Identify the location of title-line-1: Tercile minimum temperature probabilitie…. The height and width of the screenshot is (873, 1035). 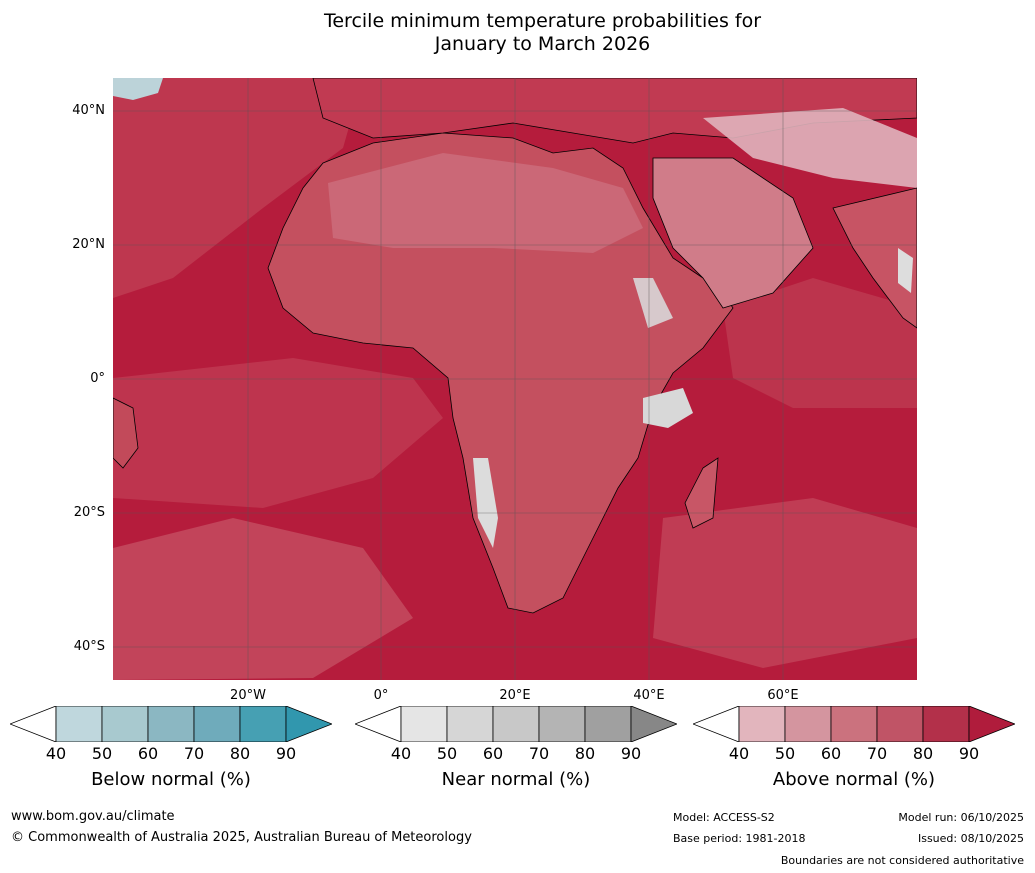
(542, 21).